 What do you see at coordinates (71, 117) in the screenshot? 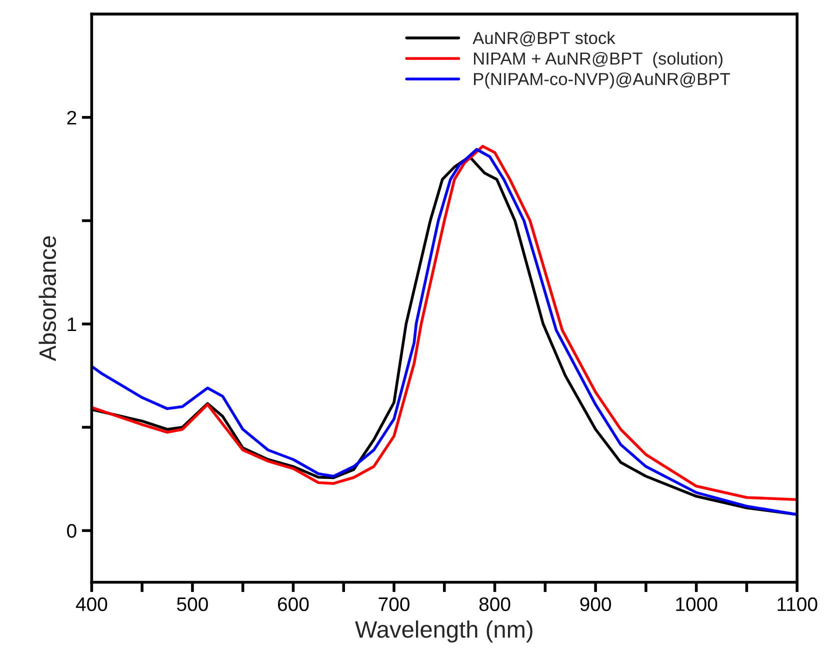
I see `y-tick-label: 2` at bounding box center [71, 117].